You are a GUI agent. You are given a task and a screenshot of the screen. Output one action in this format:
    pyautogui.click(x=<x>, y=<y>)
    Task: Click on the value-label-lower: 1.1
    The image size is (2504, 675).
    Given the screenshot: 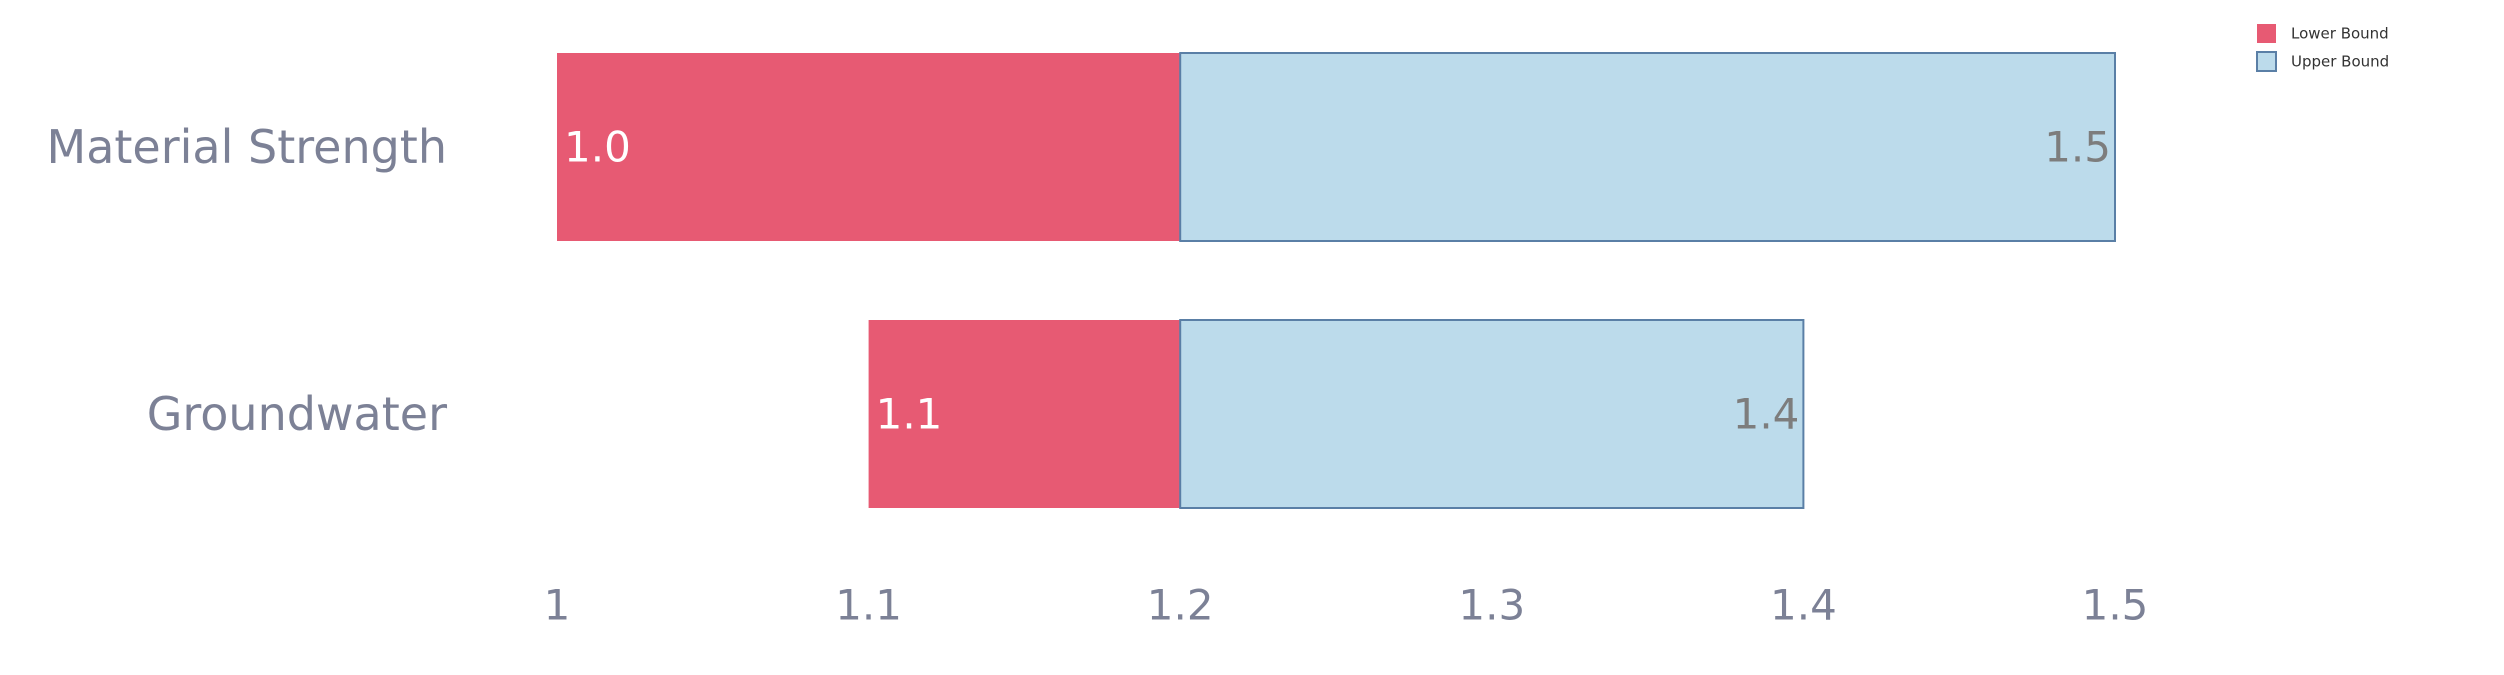 What is the action you would take?
    pyautogui.click(x=909, y=414)
    